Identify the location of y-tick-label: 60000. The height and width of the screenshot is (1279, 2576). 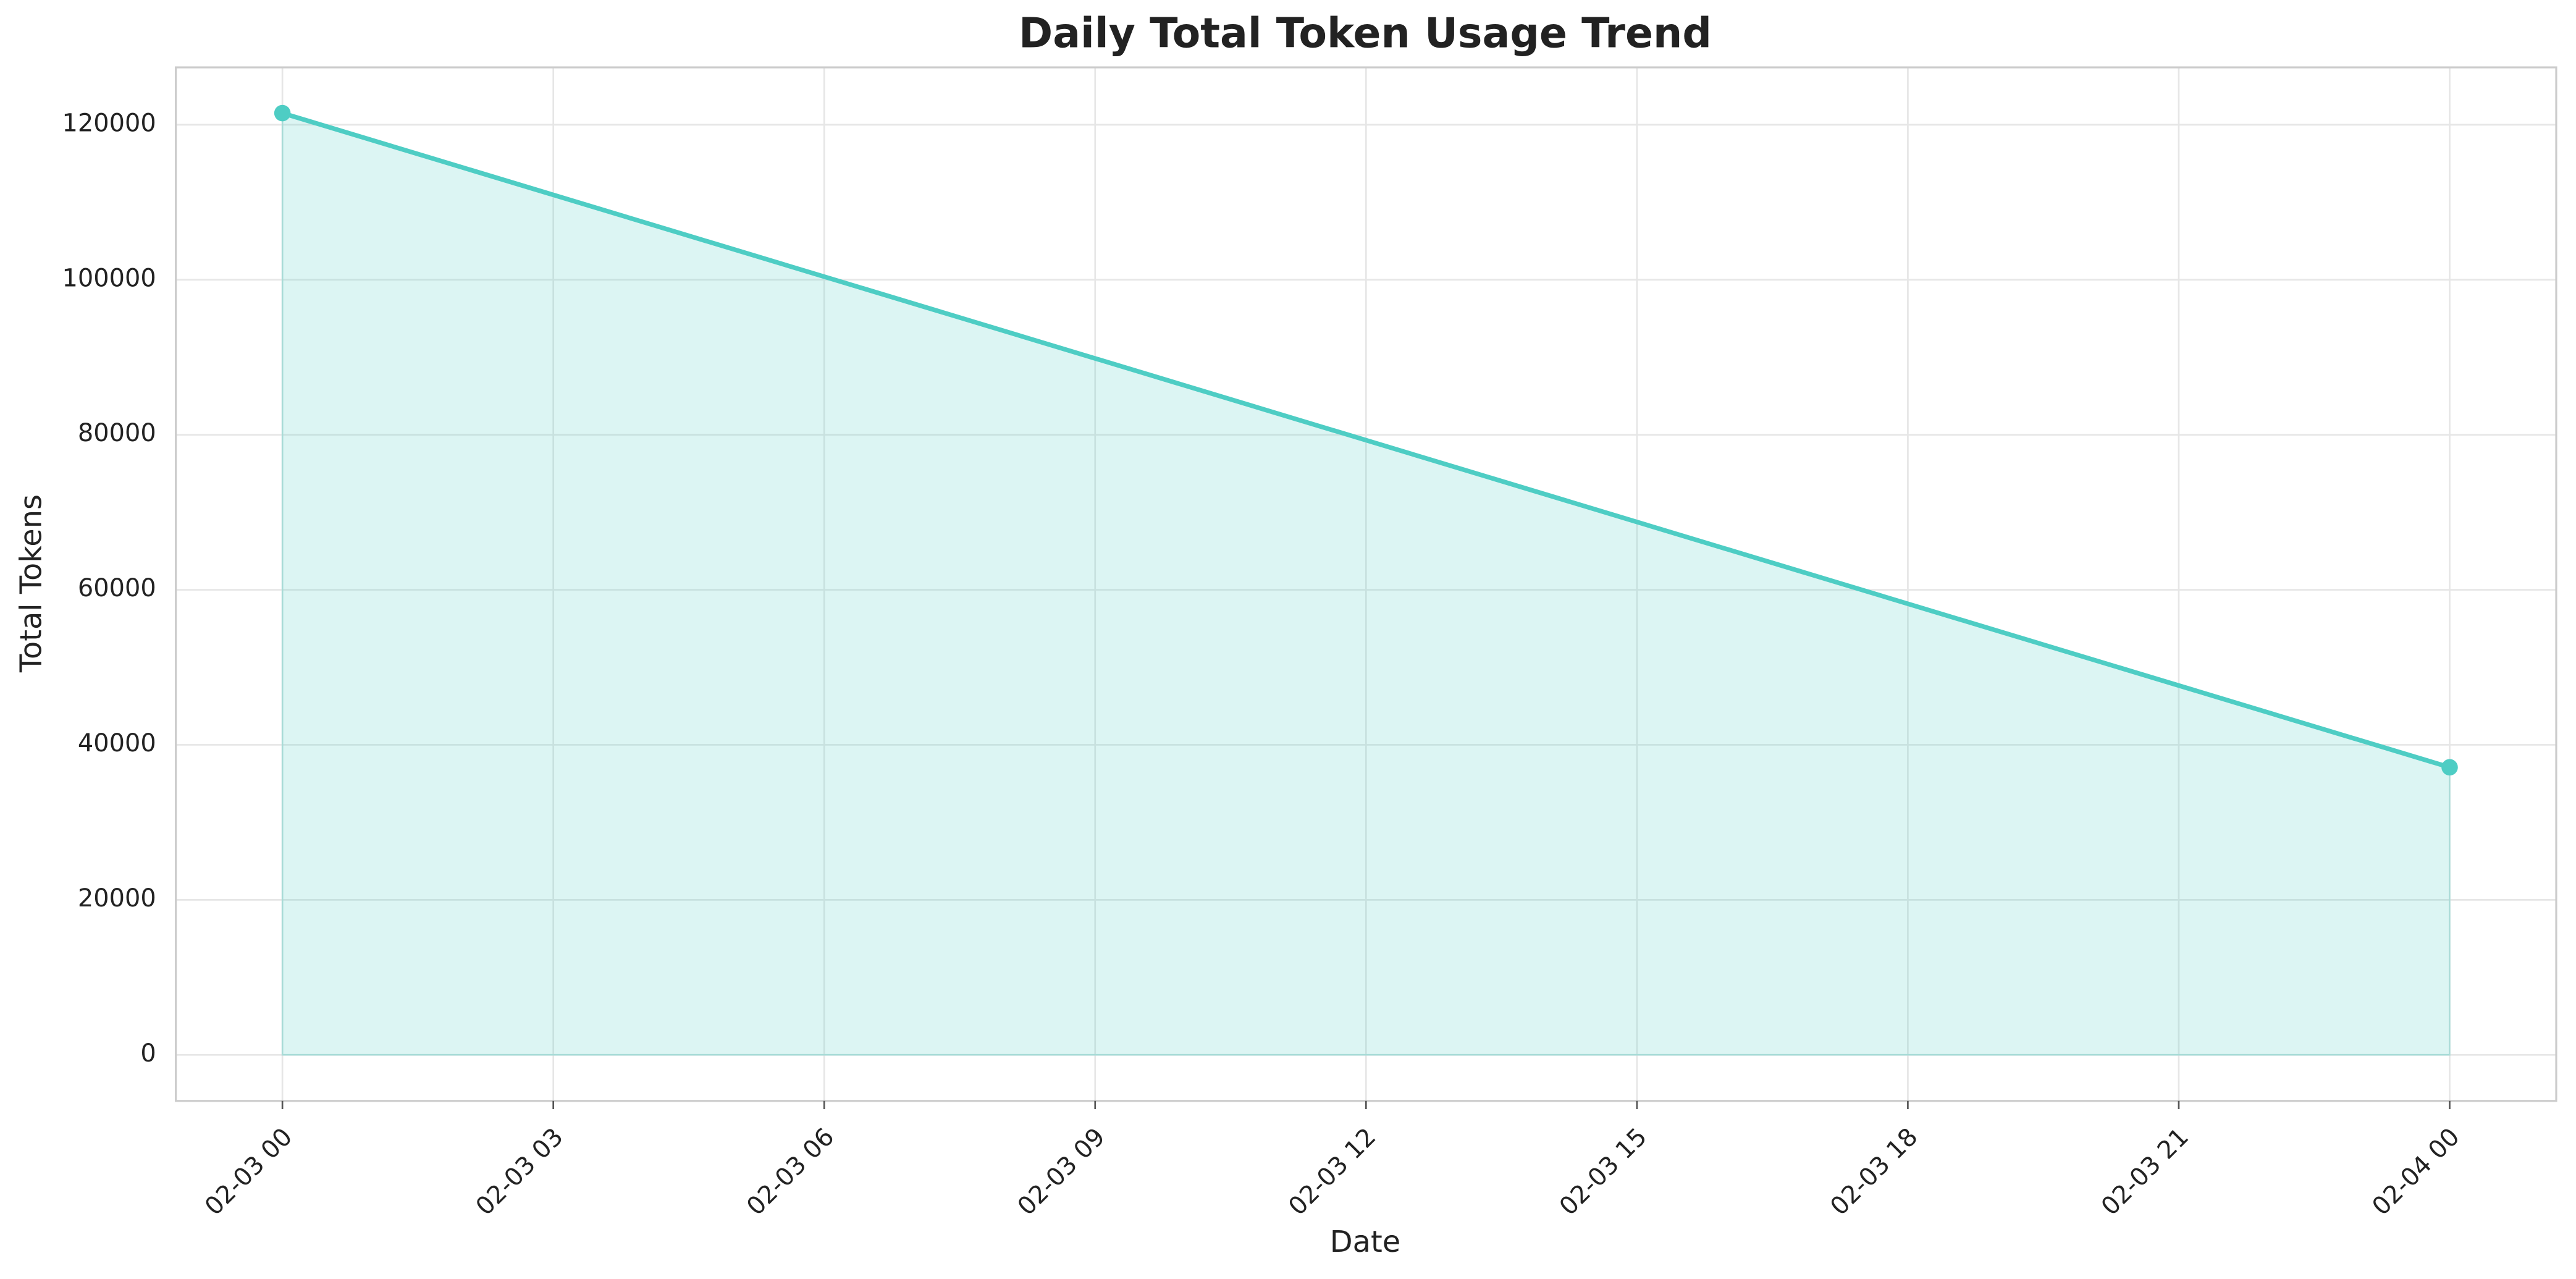
(117, 588).